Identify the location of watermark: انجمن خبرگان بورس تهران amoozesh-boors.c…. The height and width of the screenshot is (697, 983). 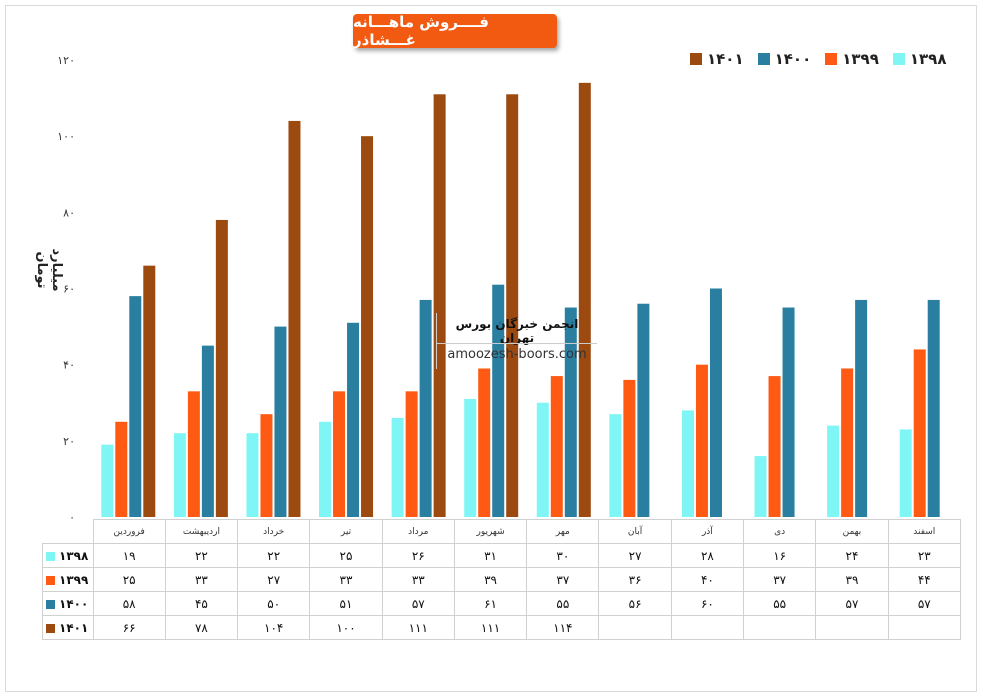
(516, 341).